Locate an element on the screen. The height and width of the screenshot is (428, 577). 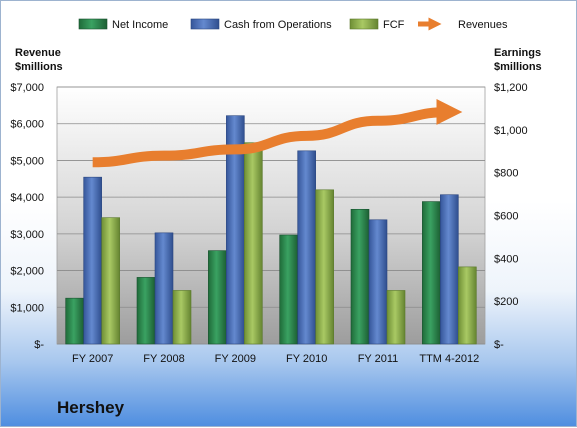
x-tick-label: FY 2008 is located at coordinates (163, 359).